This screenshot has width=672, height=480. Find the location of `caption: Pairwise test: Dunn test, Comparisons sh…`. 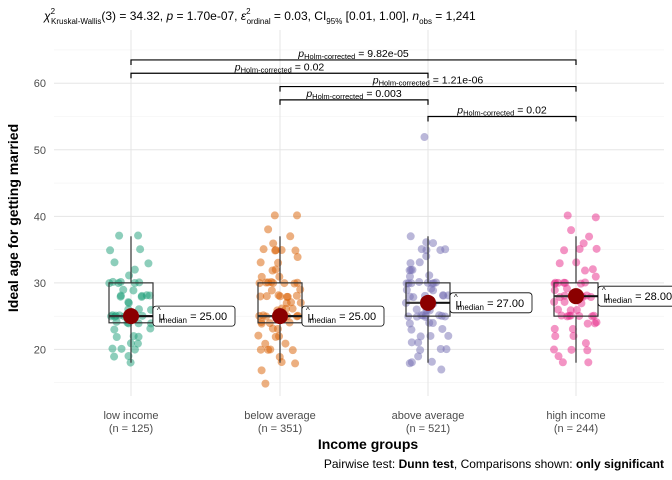

caption: Pairwise test: Dunn test, Comparisons sh… is located at coordinates (494, 464).